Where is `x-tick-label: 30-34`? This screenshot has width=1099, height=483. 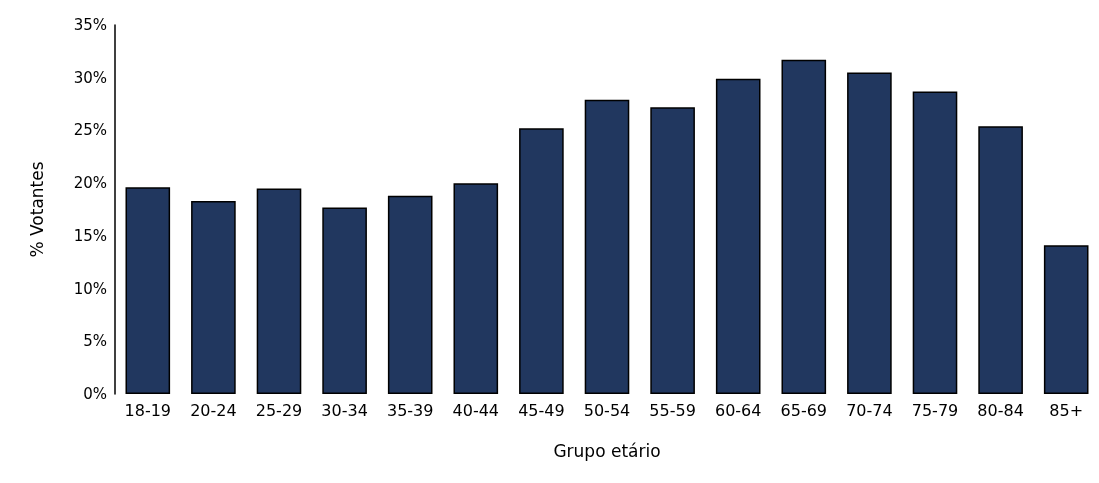
x-tick-label: 30-34 is located at coordinates (344, 410).